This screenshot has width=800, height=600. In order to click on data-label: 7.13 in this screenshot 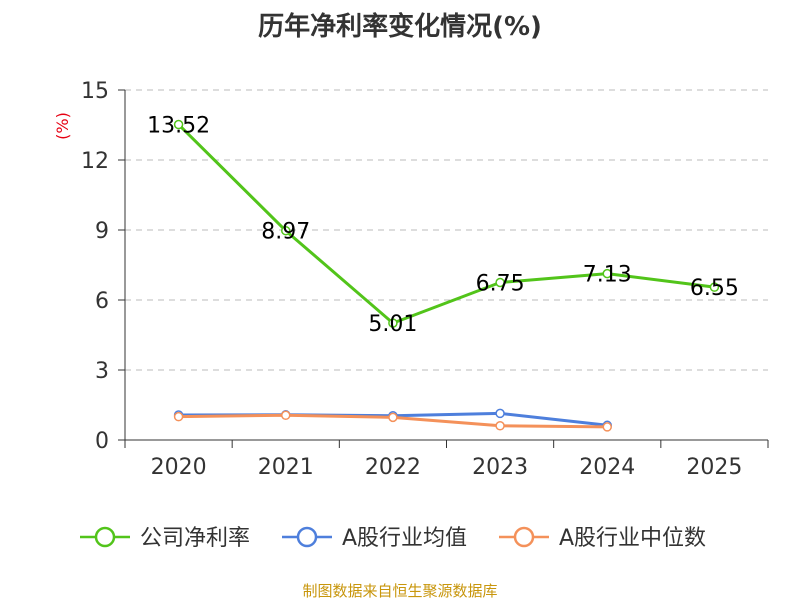, I will do `click(607, 275)`.